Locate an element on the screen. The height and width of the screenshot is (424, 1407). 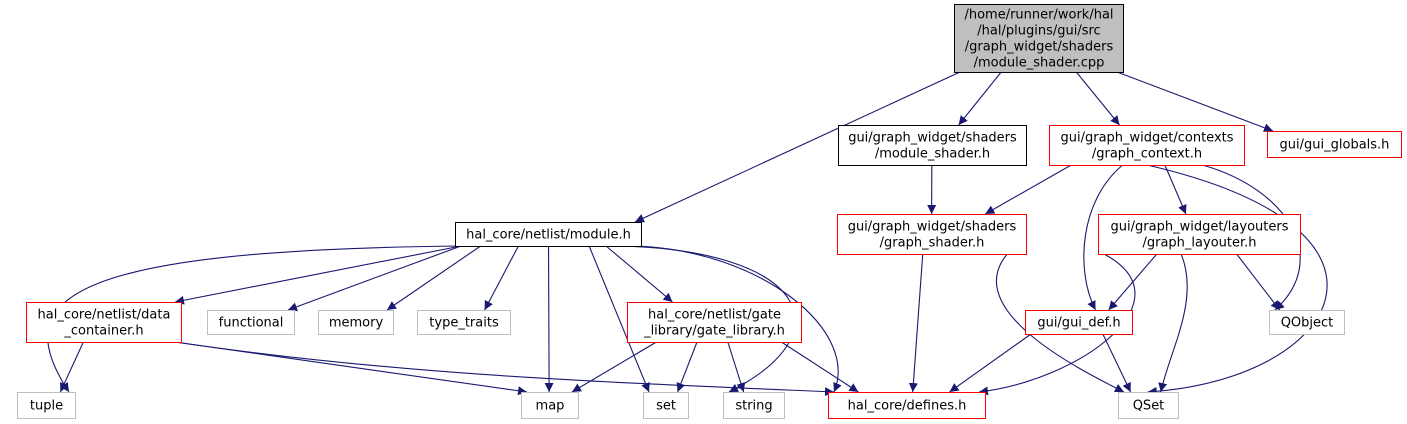
edge-module-h-to-functional is located at coordinates (374, 278).